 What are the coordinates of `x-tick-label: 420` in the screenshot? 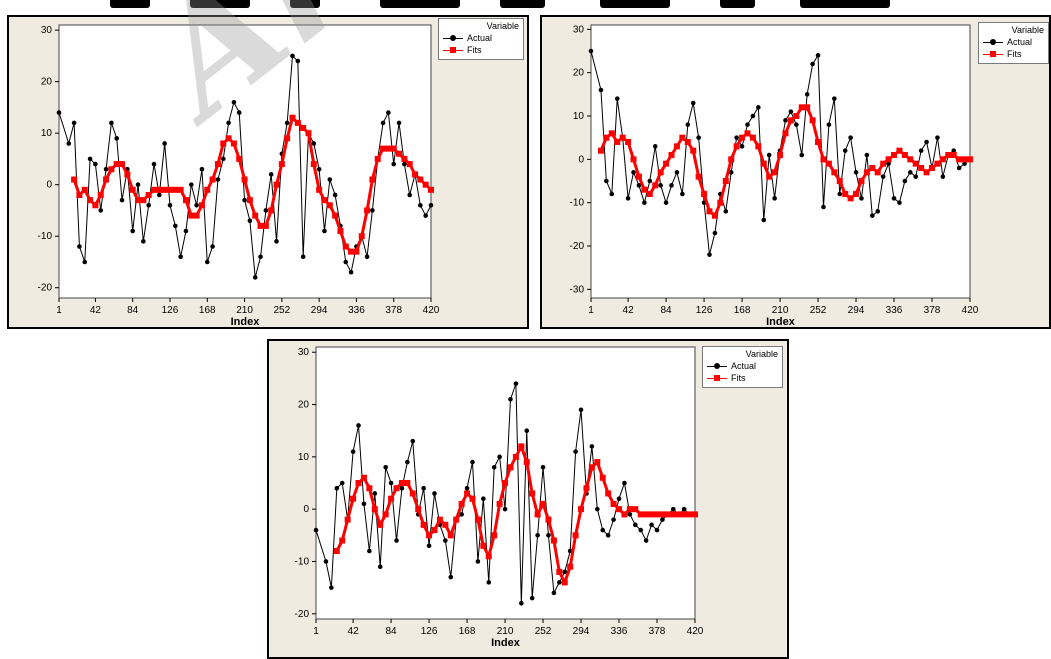 It's located at (970, 310).